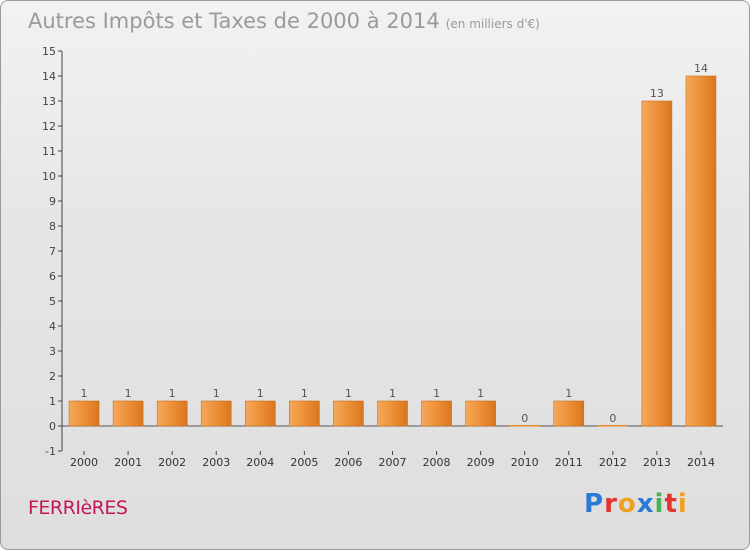 This screenshot has width=750, height=550. What do you see at coordinates (393, 462) in the screenshot?
I see `x-tick-label: 2007` at bounding box center [393, 462].